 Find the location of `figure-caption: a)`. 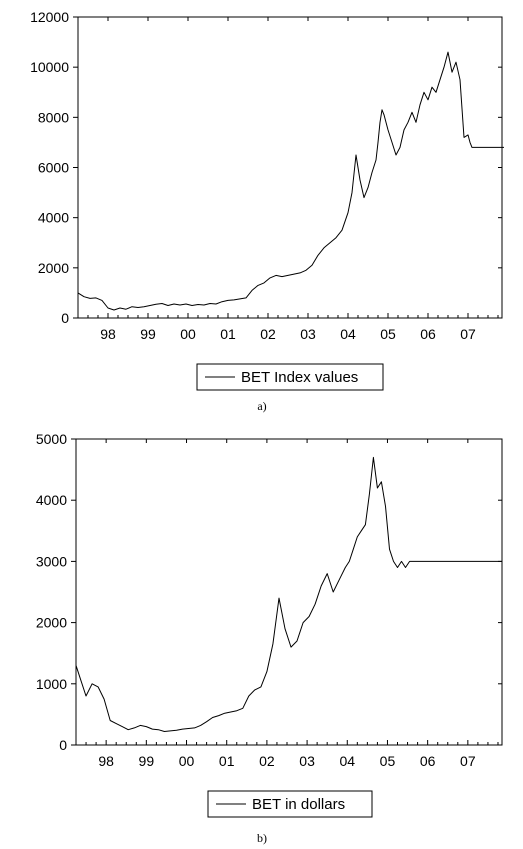

figure-caption: a) is located at coordinates (261, 406).